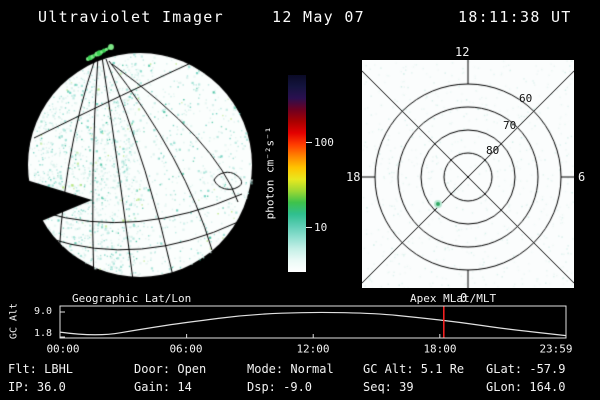  What do you see at coordinates (582, 177) in the screenshot?
I see `mlt-label-6: 6` at bounding box center [582, 177].